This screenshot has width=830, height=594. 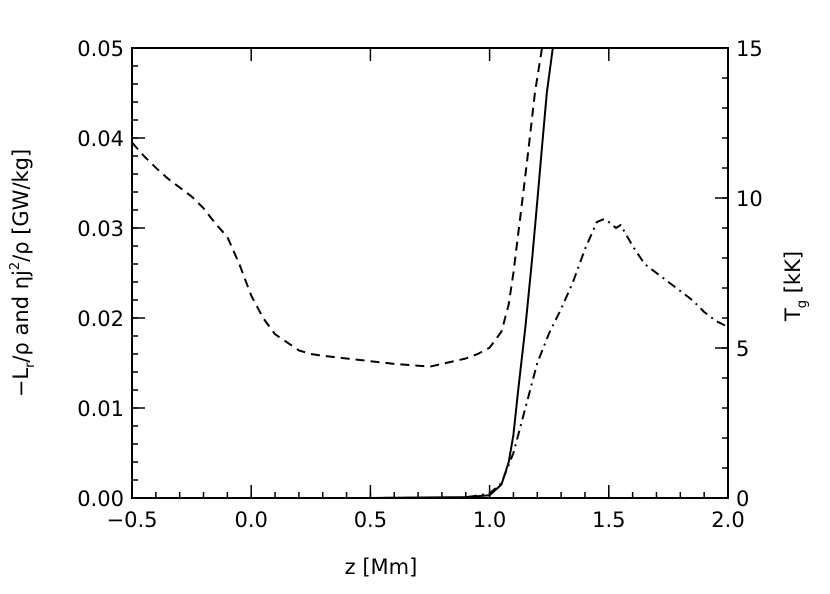 What do you see at coordinates (793, 315) in the screenshot?
I see `y-axis-right-label-prefix: T` at bounding box center [793, 315].